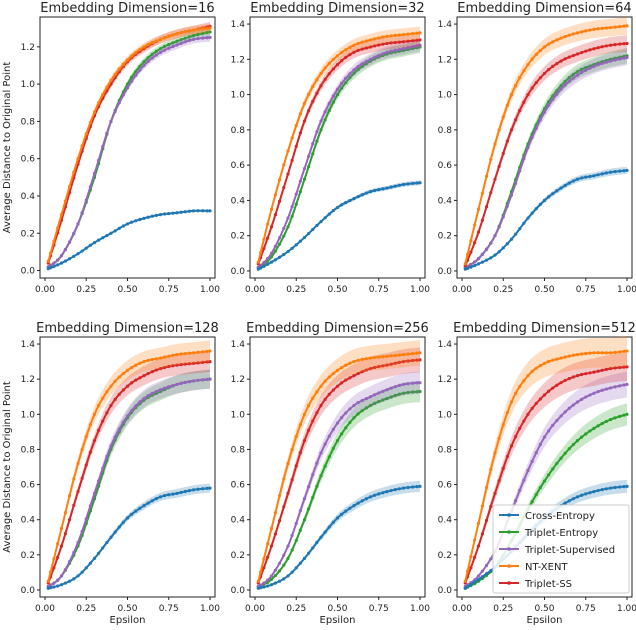  I want to click on line-cross-entropy, so click(129, 538).